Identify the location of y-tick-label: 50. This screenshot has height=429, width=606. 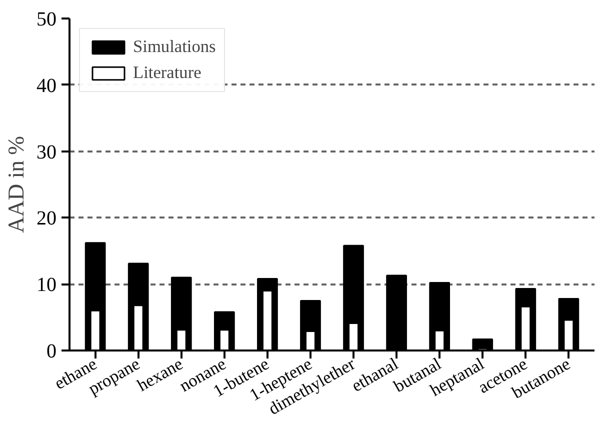
(46, 19).